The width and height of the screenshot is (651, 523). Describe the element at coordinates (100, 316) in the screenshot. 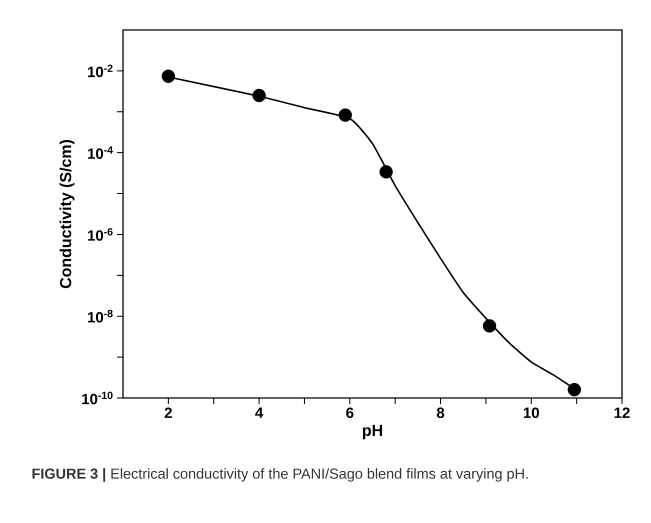

I see `y-tick-label: 10$^{-8}$` at that location.